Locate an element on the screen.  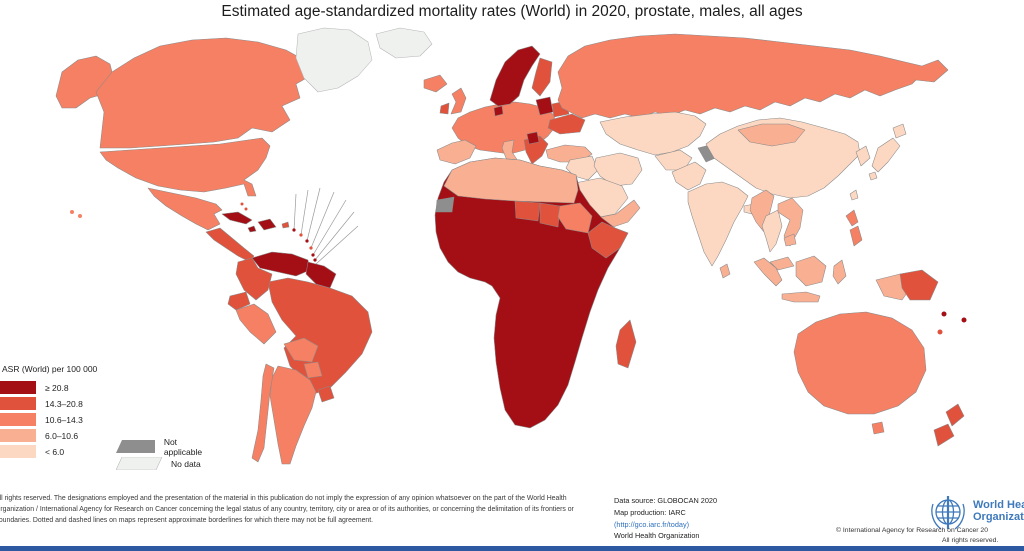
legend-item: ≥ 20.8 is located at coordinates (48, 387).